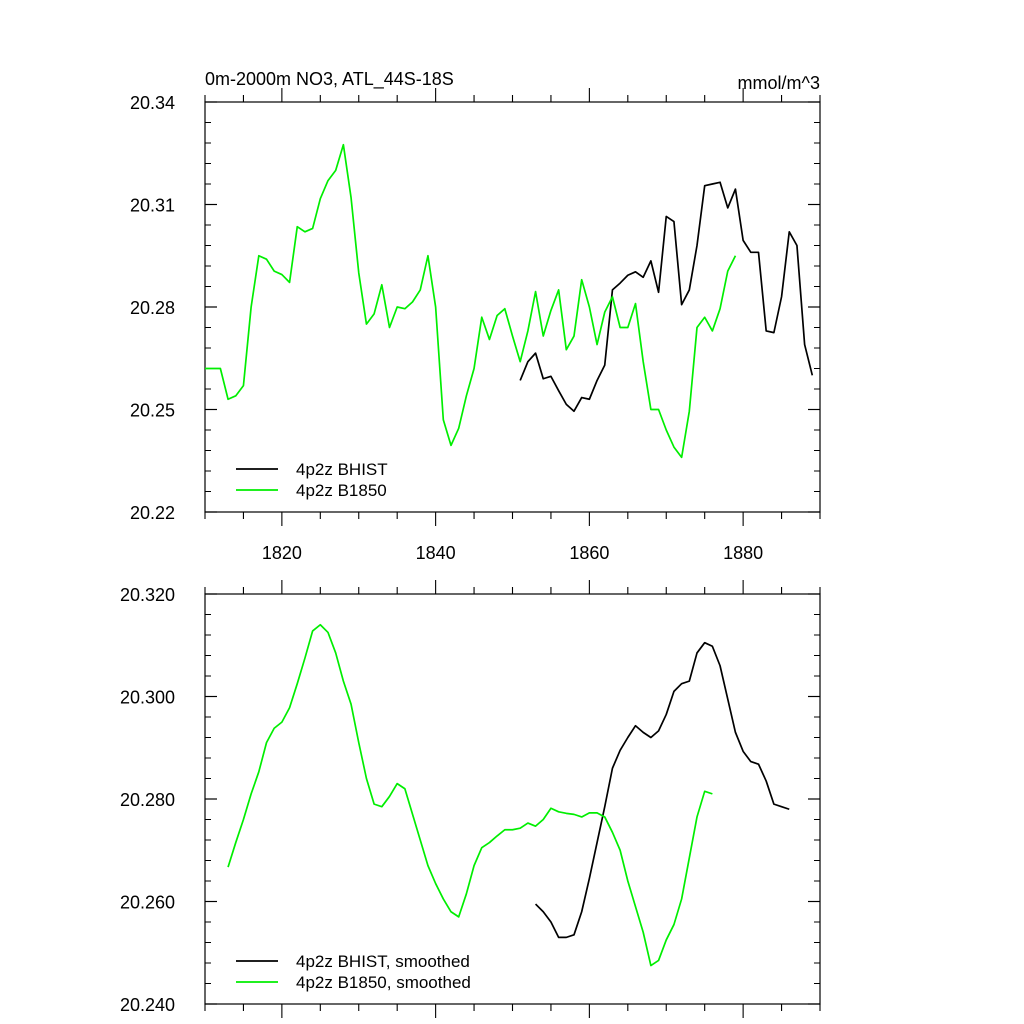 The height and width of the screenshot is (1024, 1024). What do you see at coordinates (152, 103) in the screenshot?
I see `y-tick-label: 20.34` at bounding box center [152, 103].